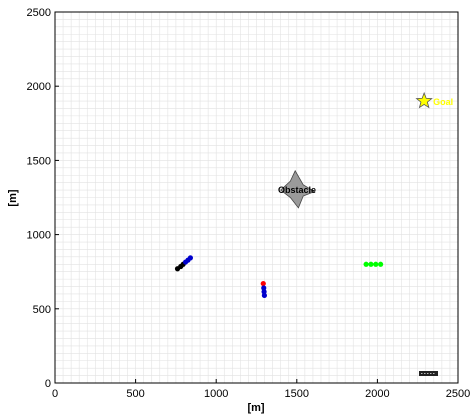 The width and height of the screenshot is (470, 417). Describe the element at coordinates (443, 102) in the screenshot. I see `goal-label: Goal` at that location.